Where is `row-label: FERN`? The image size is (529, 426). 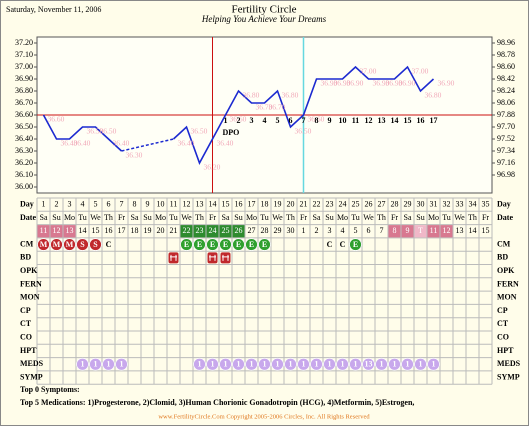
row-label: FERN is located at coordinates (508, 283).